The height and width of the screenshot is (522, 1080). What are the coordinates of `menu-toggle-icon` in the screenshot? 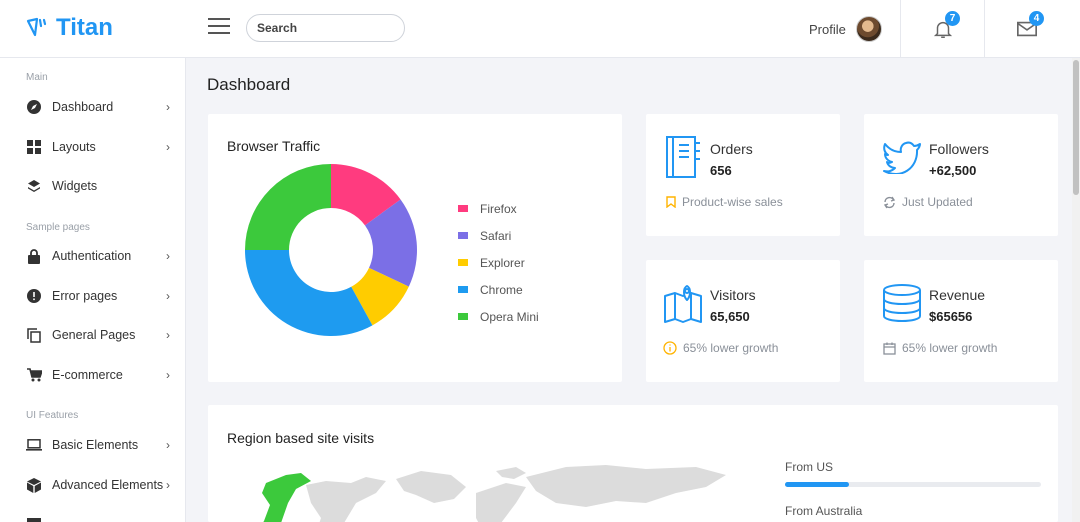 It's located at (219, 27).